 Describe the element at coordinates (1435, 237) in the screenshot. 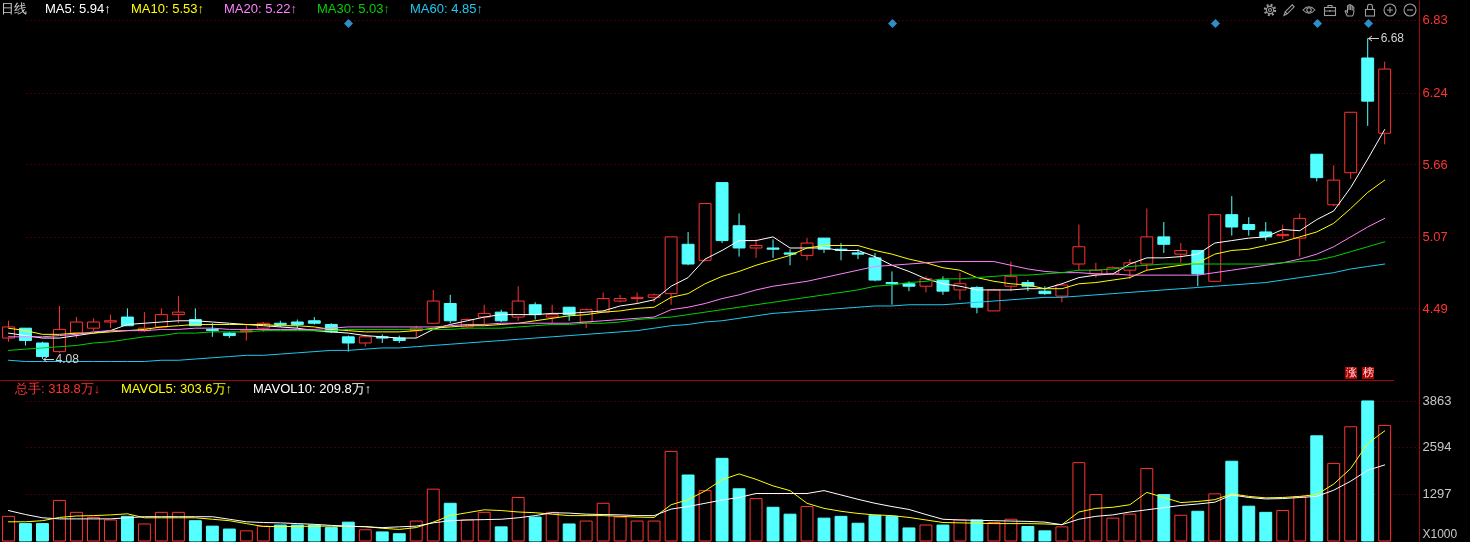

I see `y-tick-label: 5.07` at that location.